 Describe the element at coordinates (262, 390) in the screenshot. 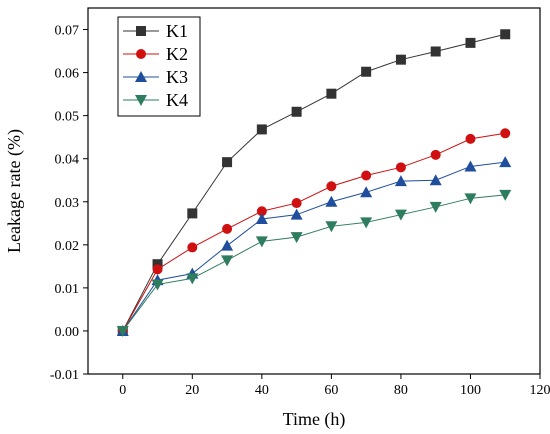

I see `x-tick-label: 40` at that location.